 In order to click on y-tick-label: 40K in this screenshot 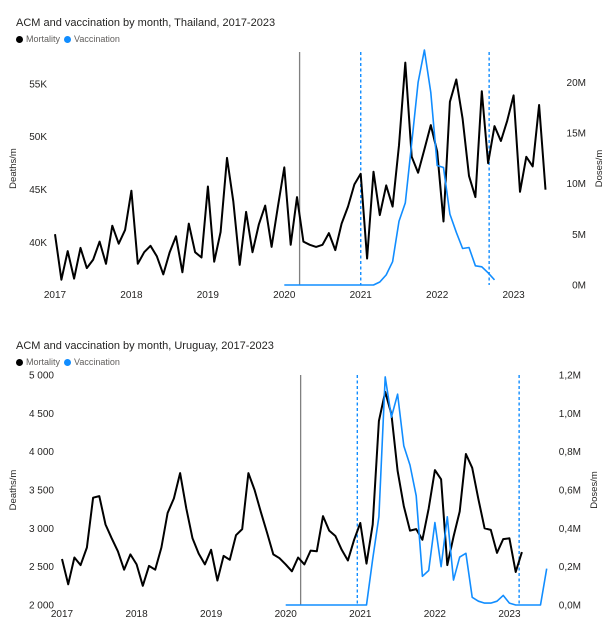, I will do `click(38, 243)`.